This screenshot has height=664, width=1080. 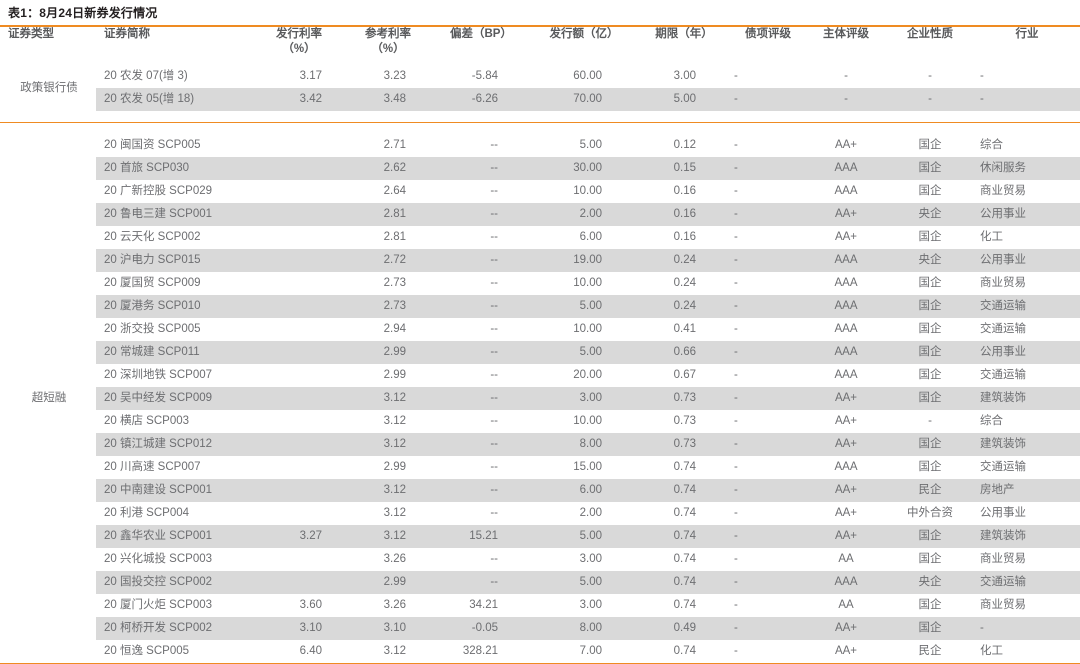 I want to click on table-row: 20 广新控股 SCP029 2.64 -- 10.00 0.16- AAA 国企 商业贸易, so click(x=540, y=191).